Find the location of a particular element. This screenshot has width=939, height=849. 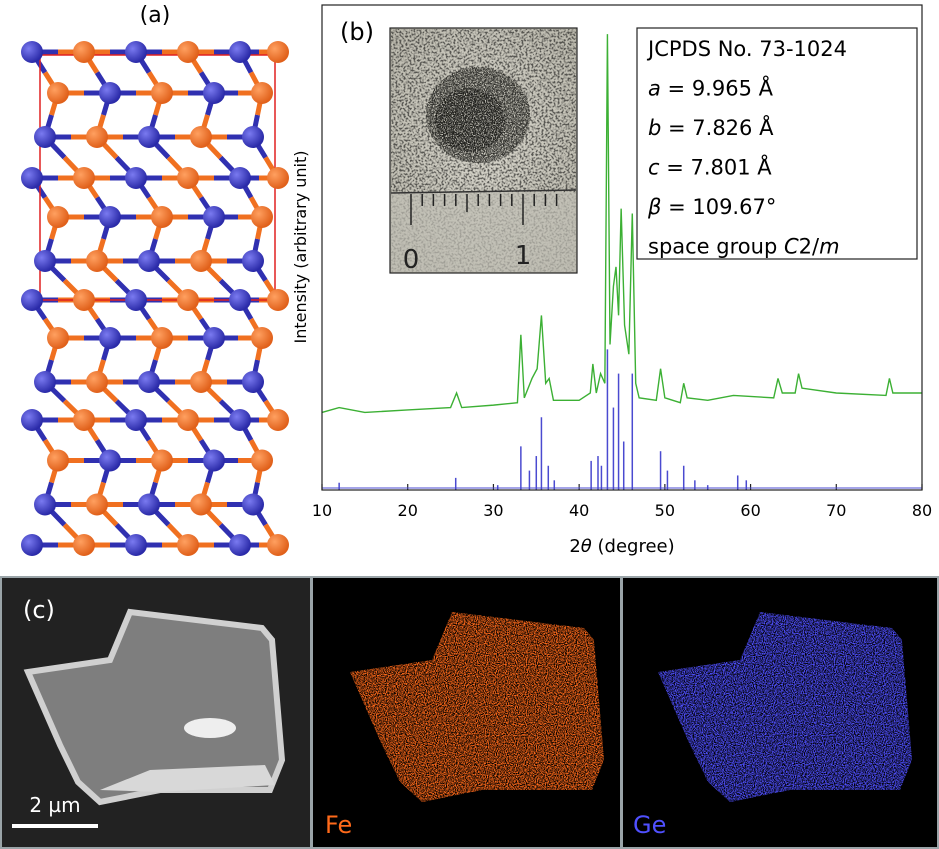

panel-label: (a) is located at coordinates (155, 15).